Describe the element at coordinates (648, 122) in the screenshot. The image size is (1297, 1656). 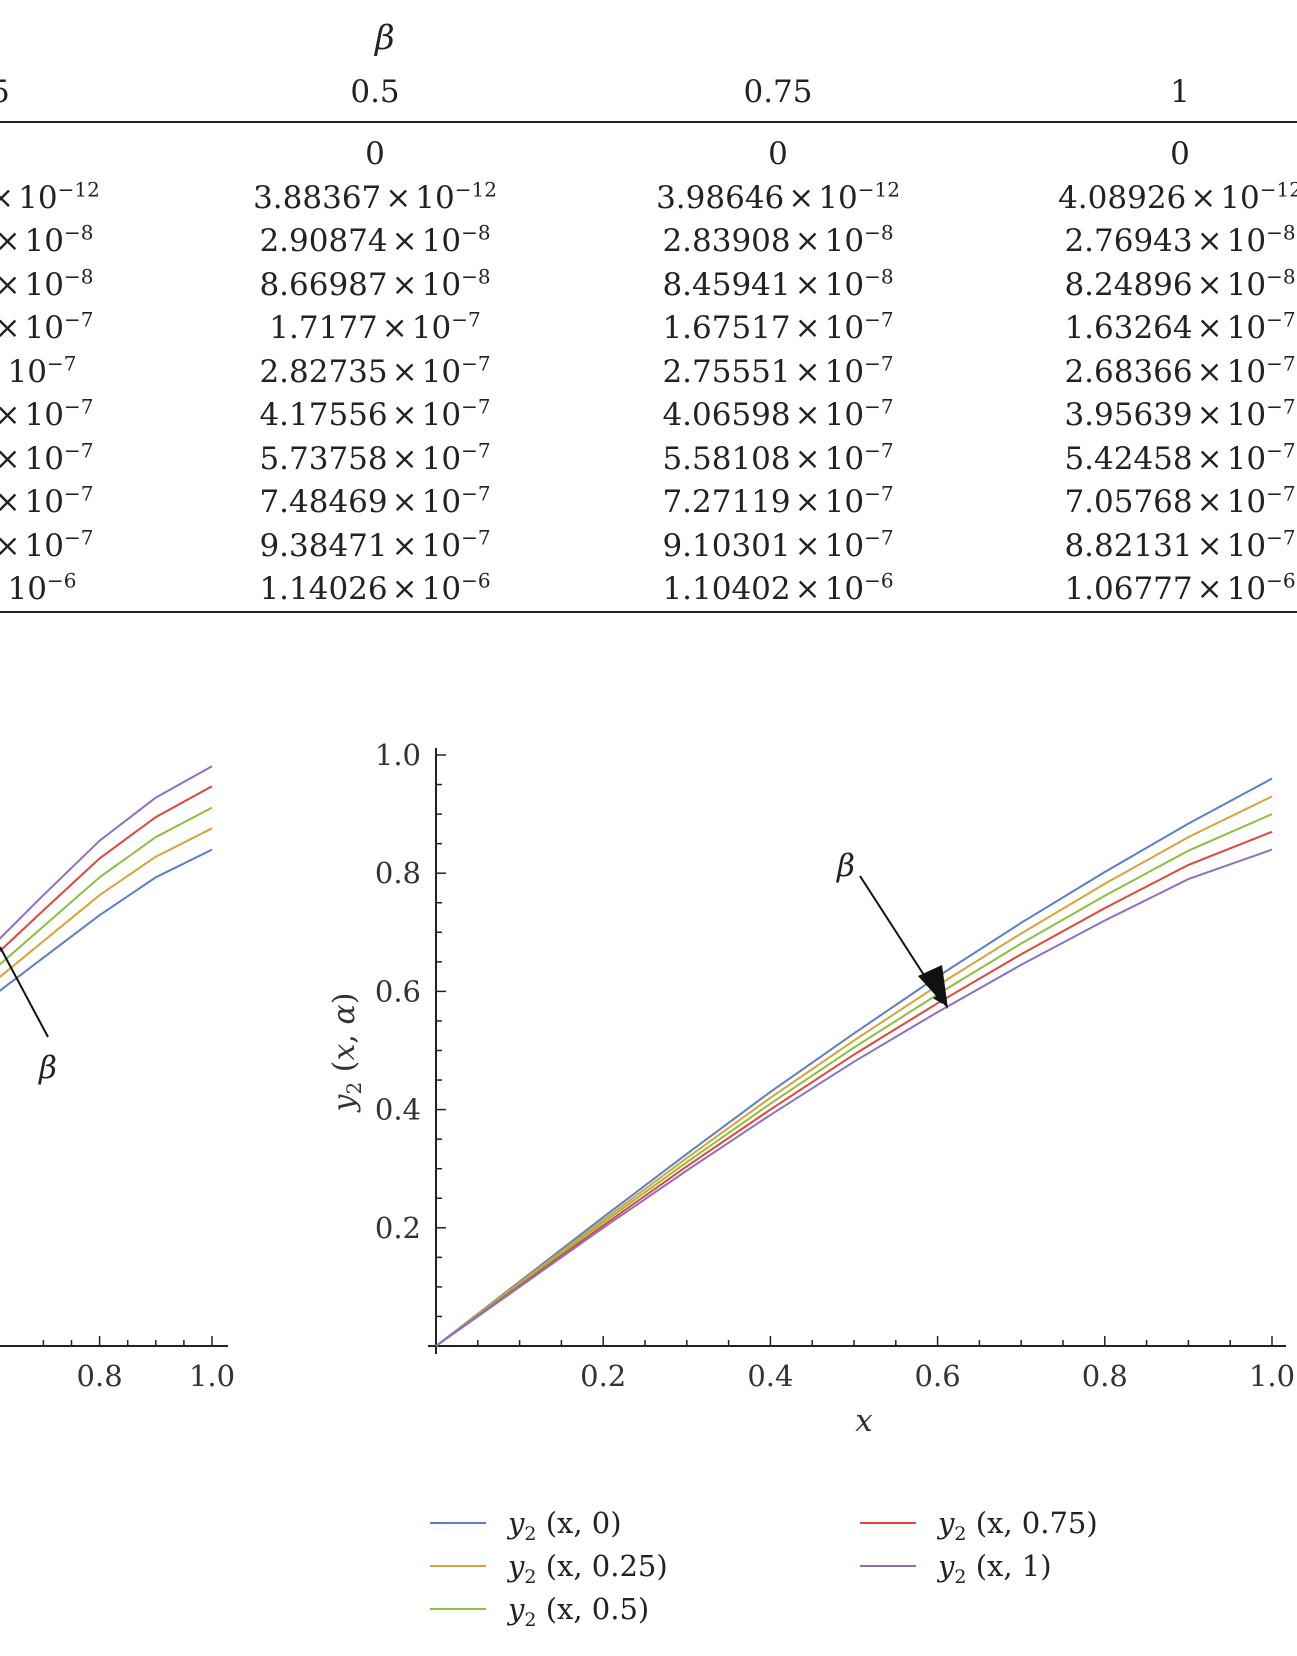
I see `table-top-rule` at that location.